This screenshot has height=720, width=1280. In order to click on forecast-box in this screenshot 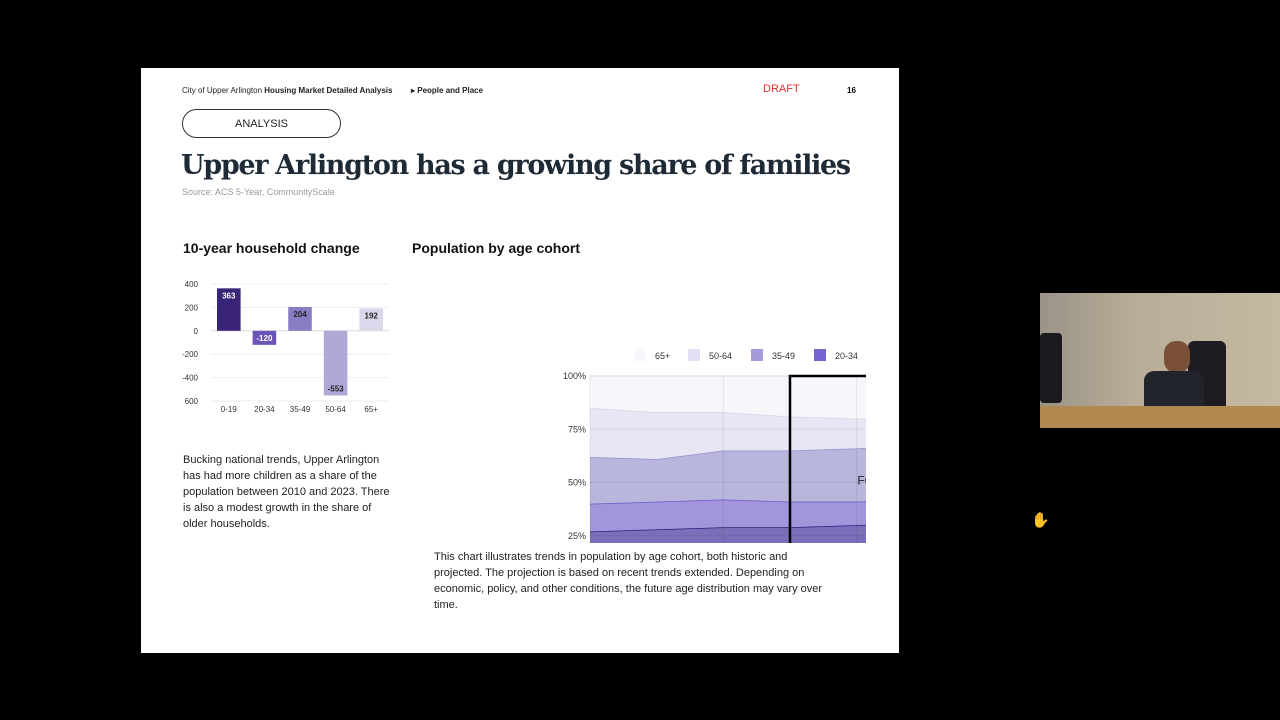, I will do `click(827, 458)`.